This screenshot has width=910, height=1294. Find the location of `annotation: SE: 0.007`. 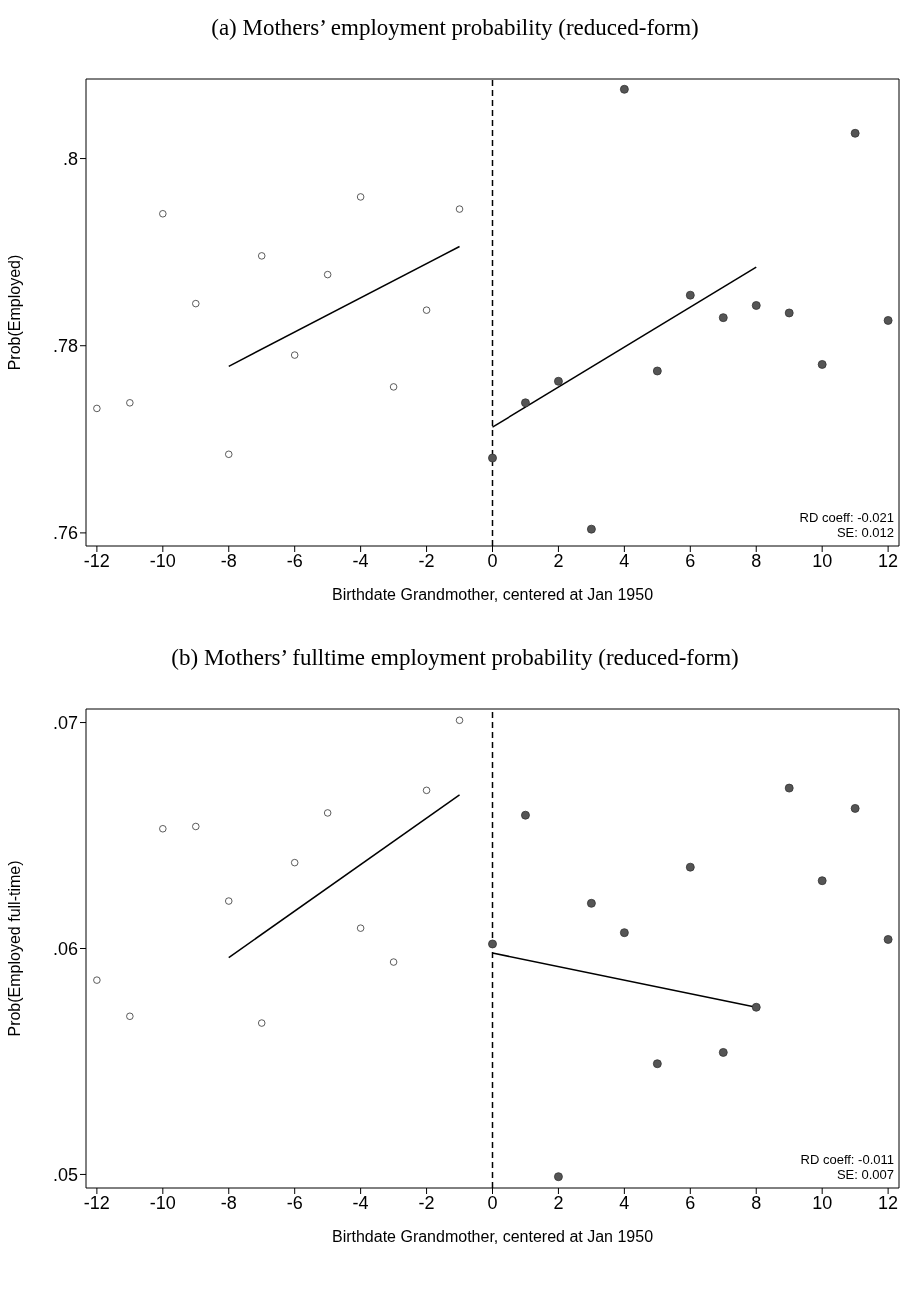

annotation: SE: 0.007 is located at coordinates (864, 1174).